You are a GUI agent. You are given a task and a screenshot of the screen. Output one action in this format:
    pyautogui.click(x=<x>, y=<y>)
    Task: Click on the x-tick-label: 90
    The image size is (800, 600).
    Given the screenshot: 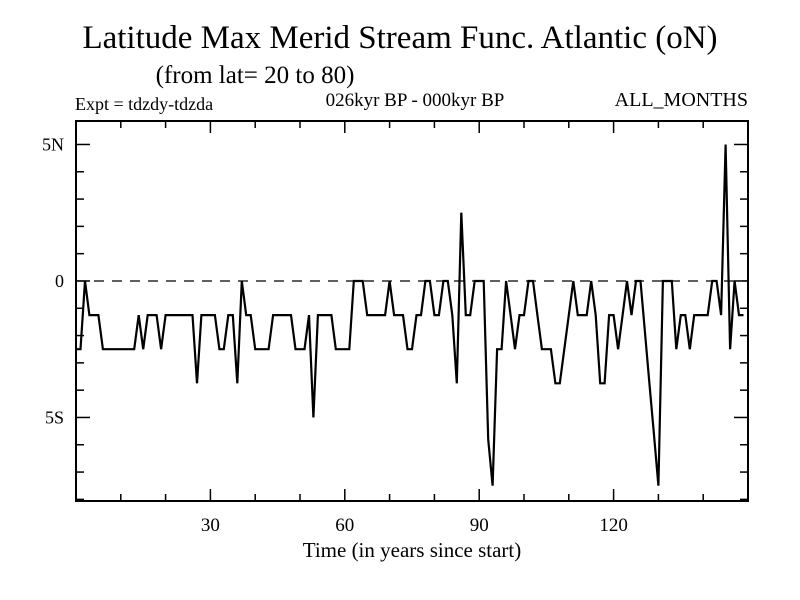 What is the action you would take?
    pyautogui.click(x=479, y=525)
    